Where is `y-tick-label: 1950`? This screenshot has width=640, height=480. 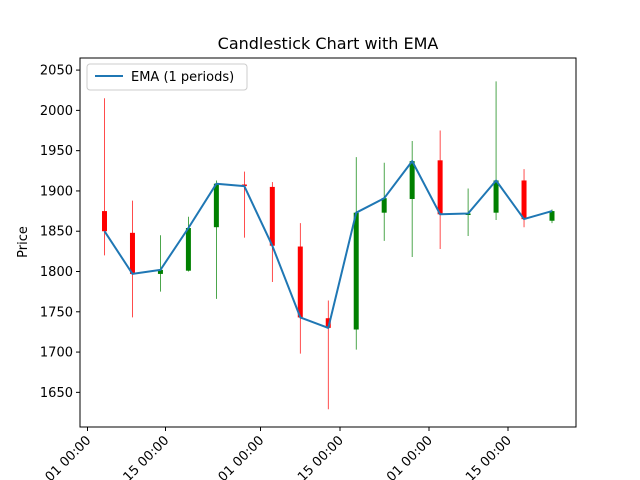 y-tick-label: 1950 is located at coordinates (56, 151).